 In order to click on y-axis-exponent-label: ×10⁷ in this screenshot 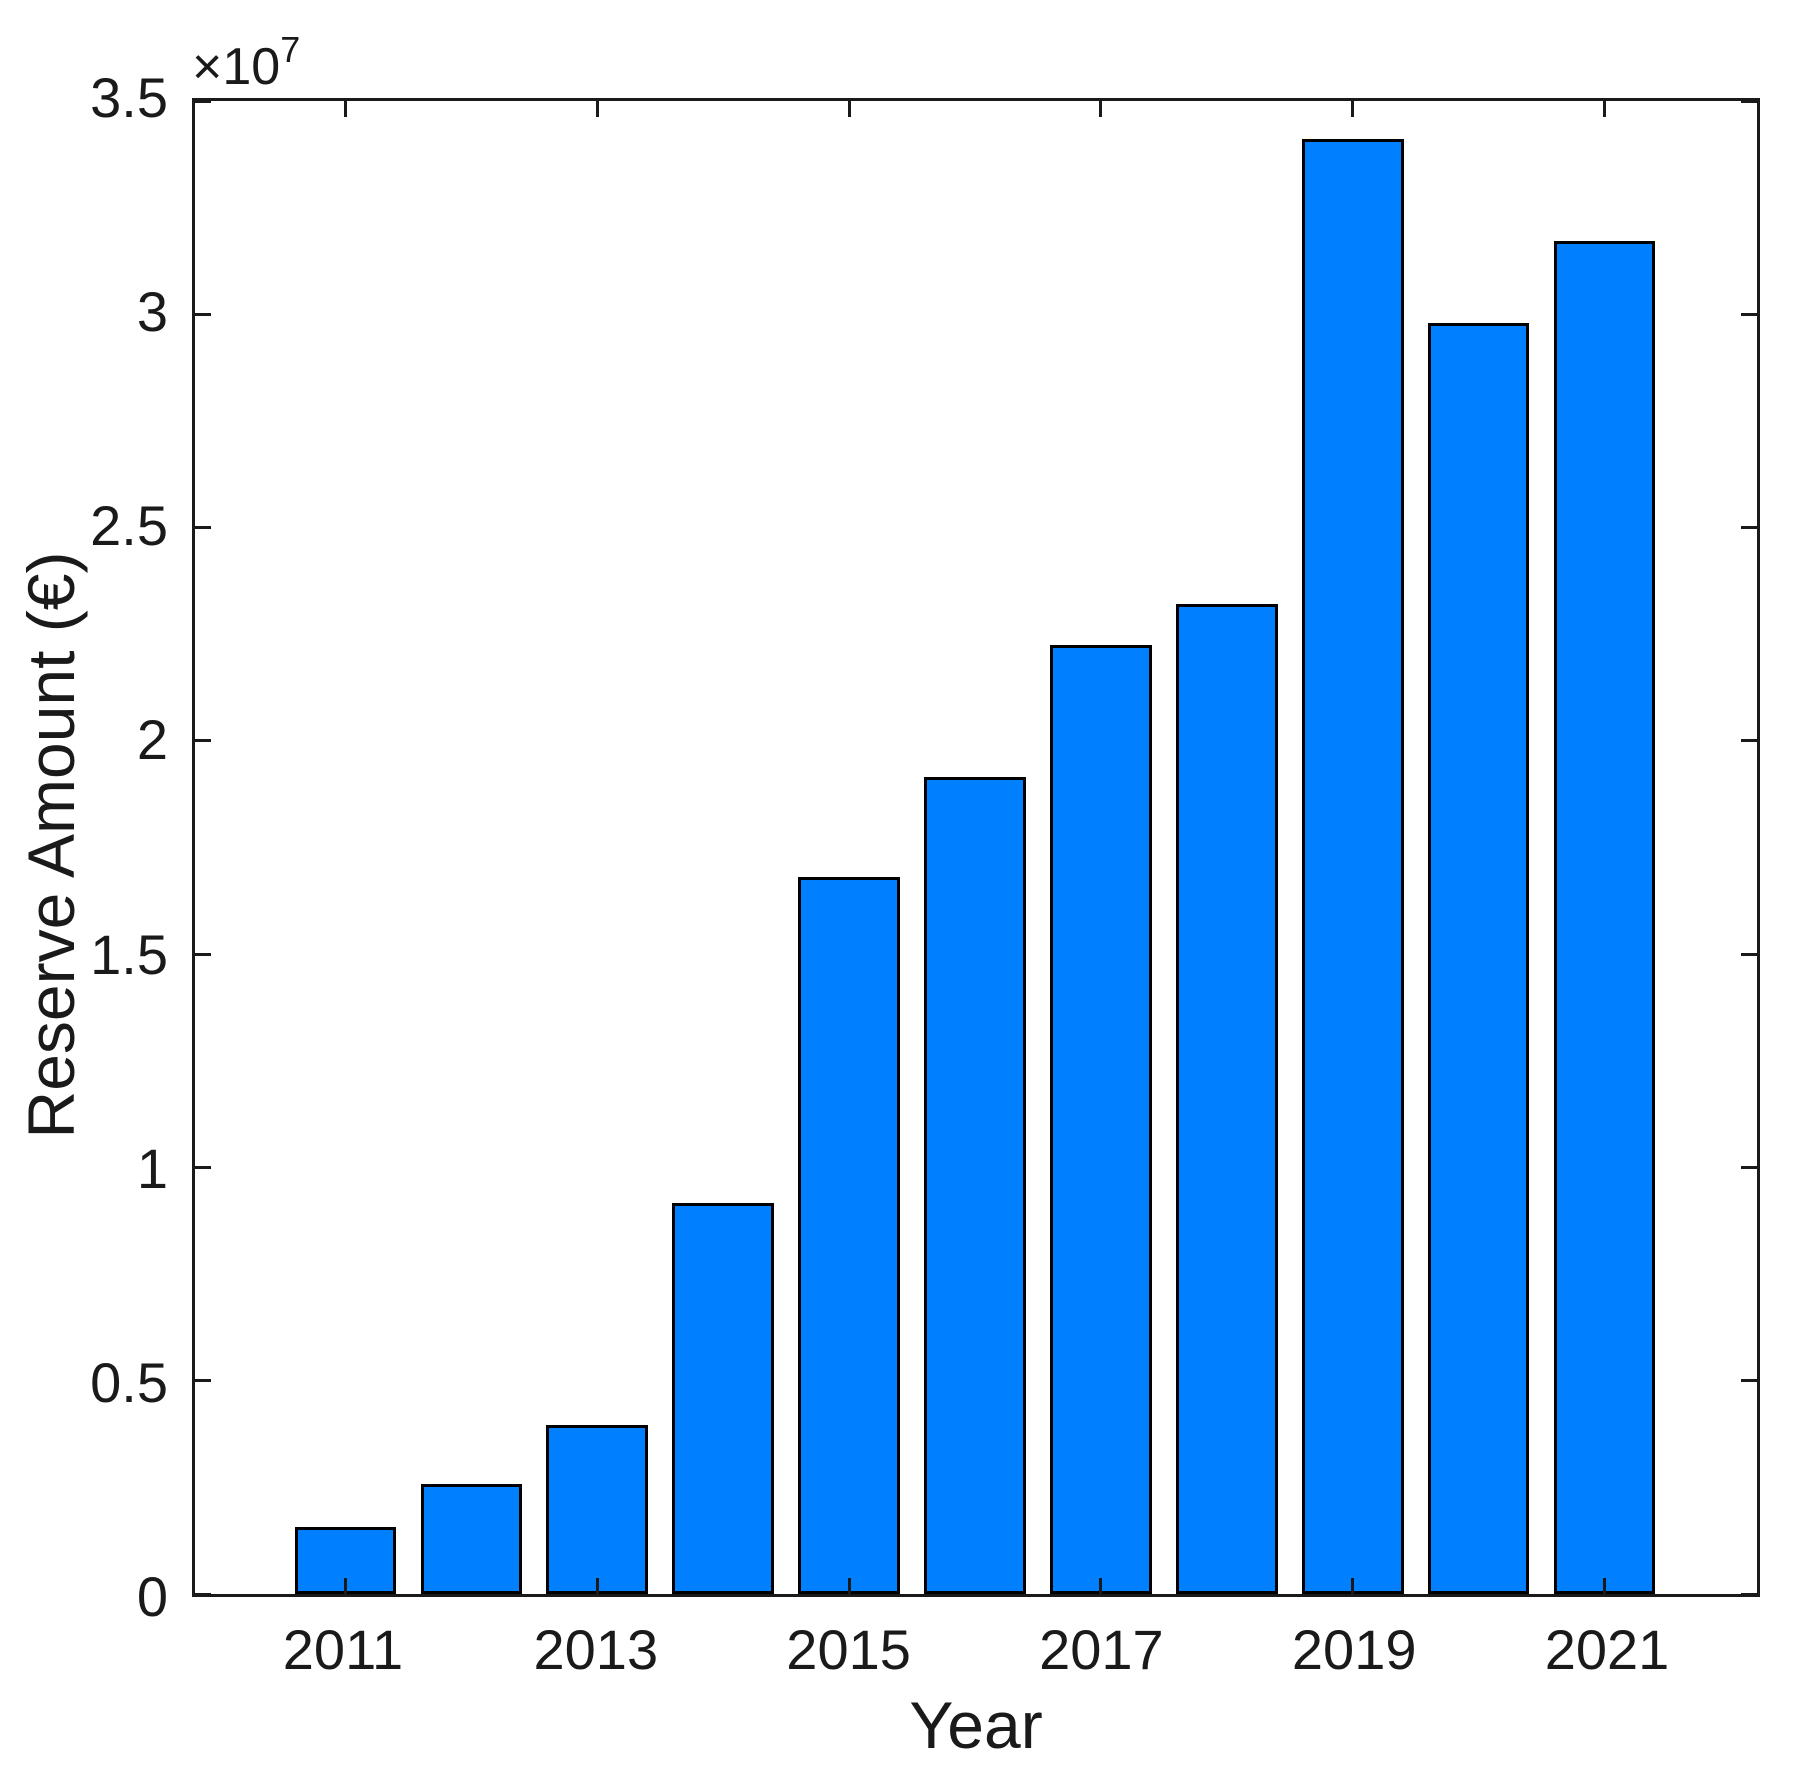, I will do `click(246, 58)`.